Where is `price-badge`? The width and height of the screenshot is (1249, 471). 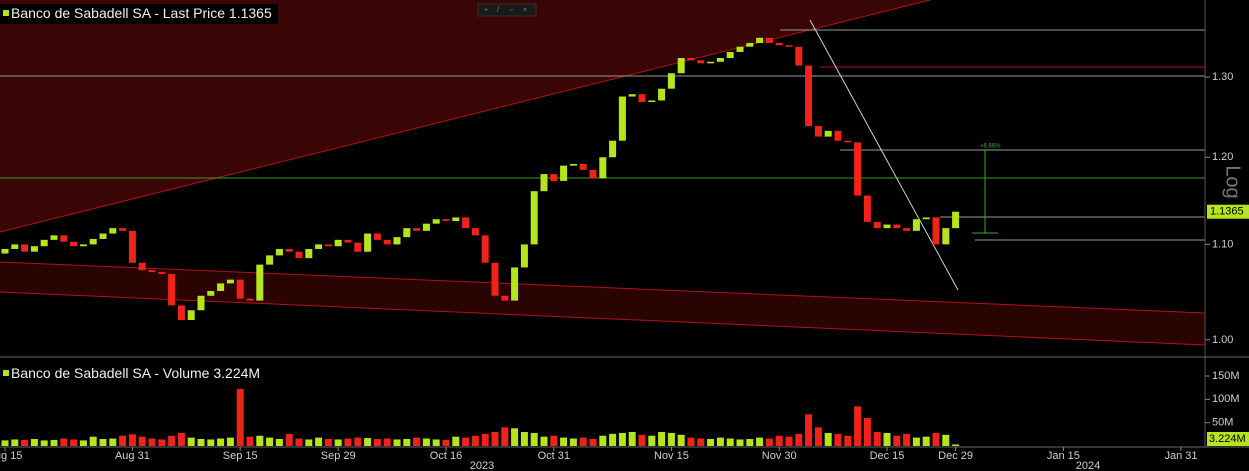 price-badge is located at coordinates (1228, 211).